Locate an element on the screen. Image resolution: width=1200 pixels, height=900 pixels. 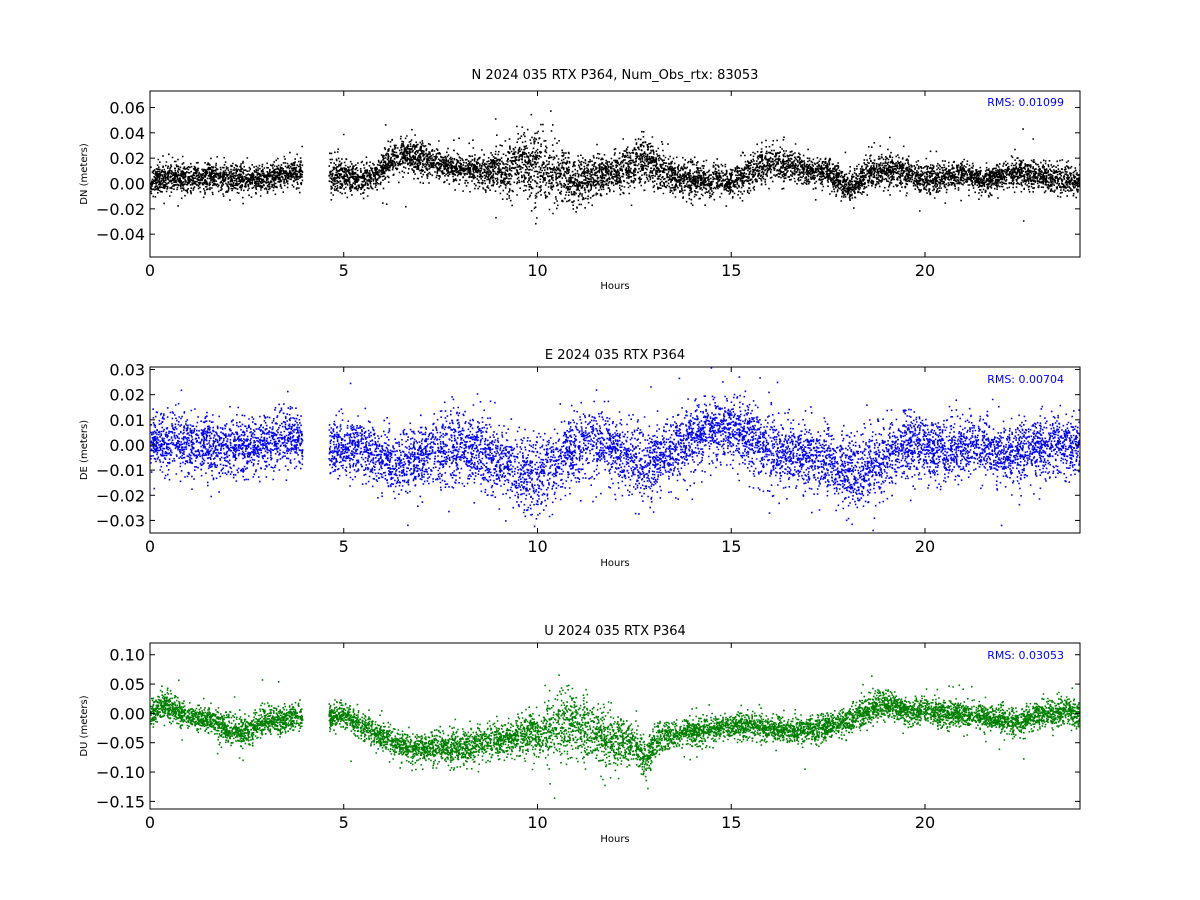
east-xlabel: Hours is located at coordinates (614, 563).